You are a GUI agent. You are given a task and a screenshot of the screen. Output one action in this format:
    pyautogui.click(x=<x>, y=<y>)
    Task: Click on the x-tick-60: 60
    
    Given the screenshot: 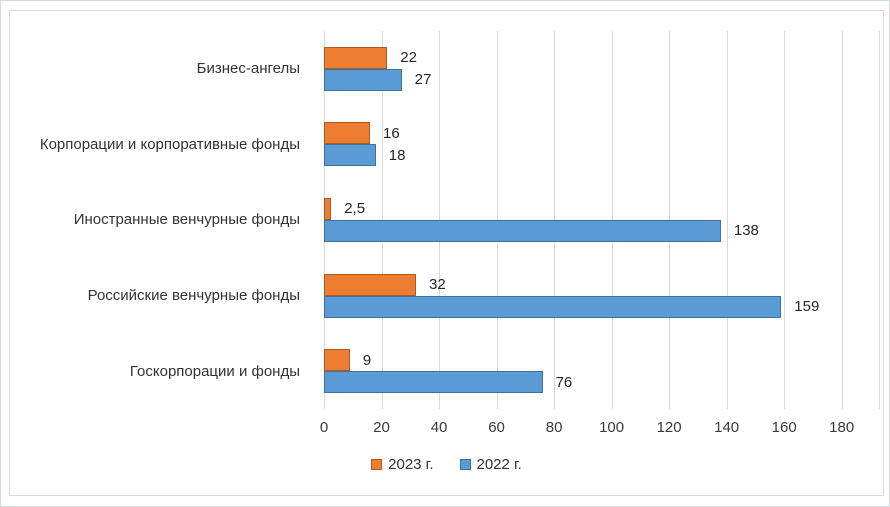 What is the action you would take?
    pyautogui.click(x=496, y=427)
    